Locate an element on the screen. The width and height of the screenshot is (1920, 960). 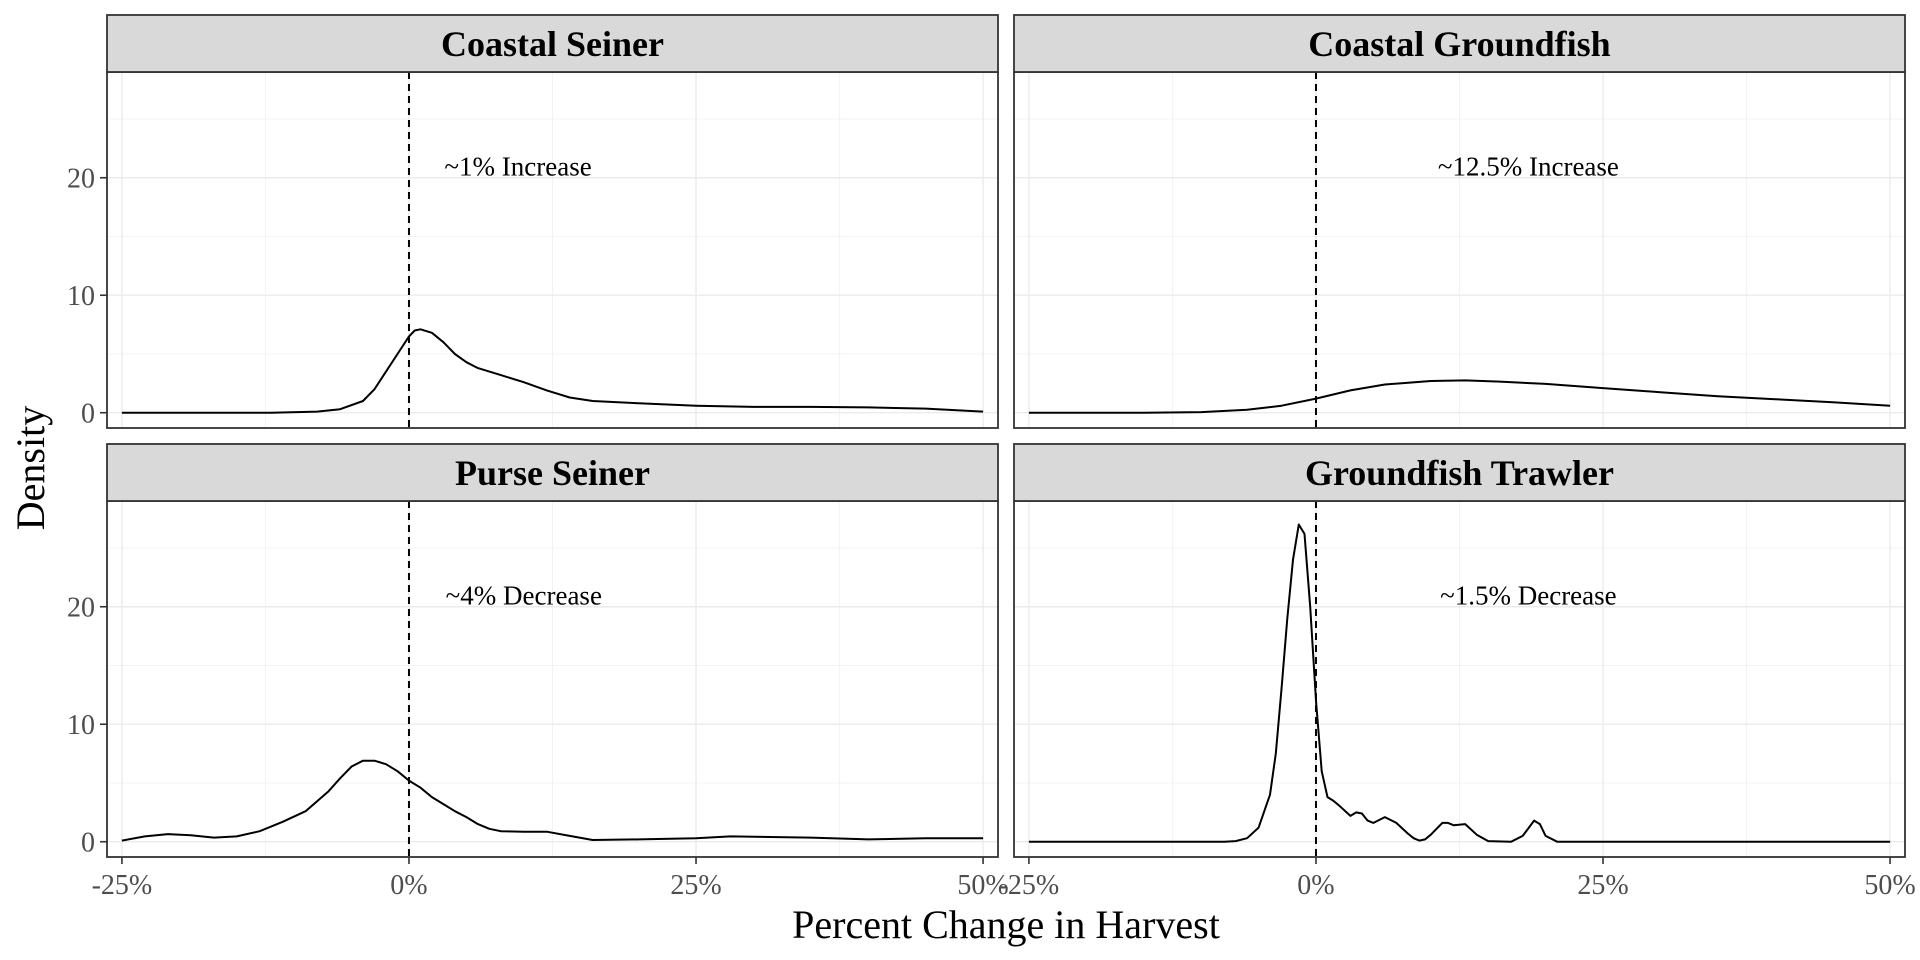
facet-title: Purse Seiner is located at coordinates (552, 473).